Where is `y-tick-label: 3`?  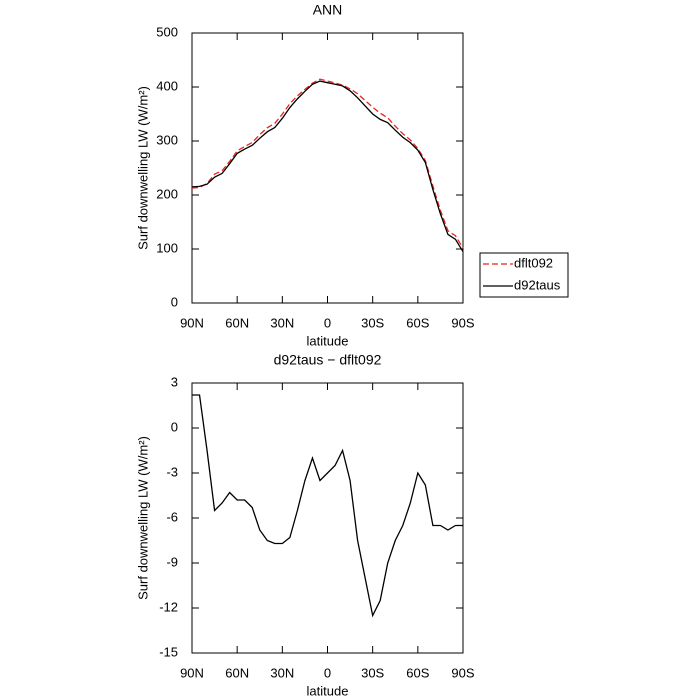
y-tick-label: 3 is located at coordinates (174, 381).